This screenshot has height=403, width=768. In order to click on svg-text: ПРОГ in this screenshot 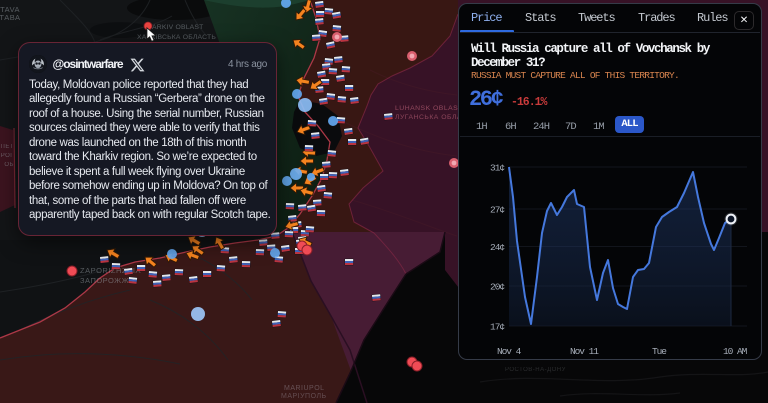, I will do `click(7, 156)`.